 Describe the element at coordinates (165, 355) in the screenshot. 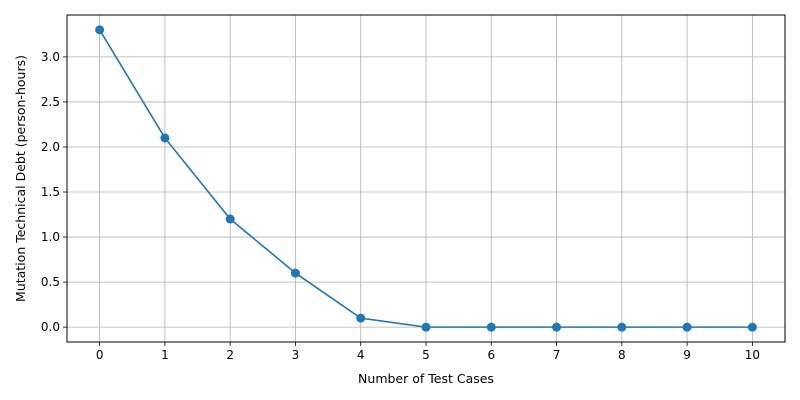

I see `x-tick-label: 1` at that location.